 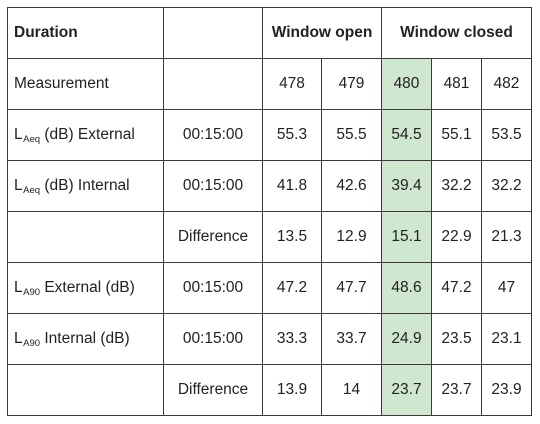 I want to click on value-cell-highlighted: 24.9, so click(x=406, y=339).